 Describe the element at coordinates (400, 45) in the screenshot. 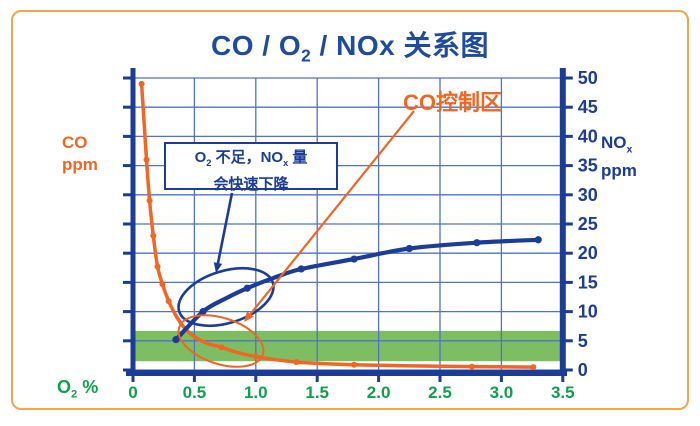

I see `title-text-suffix: / NOx 关系图` at that location.